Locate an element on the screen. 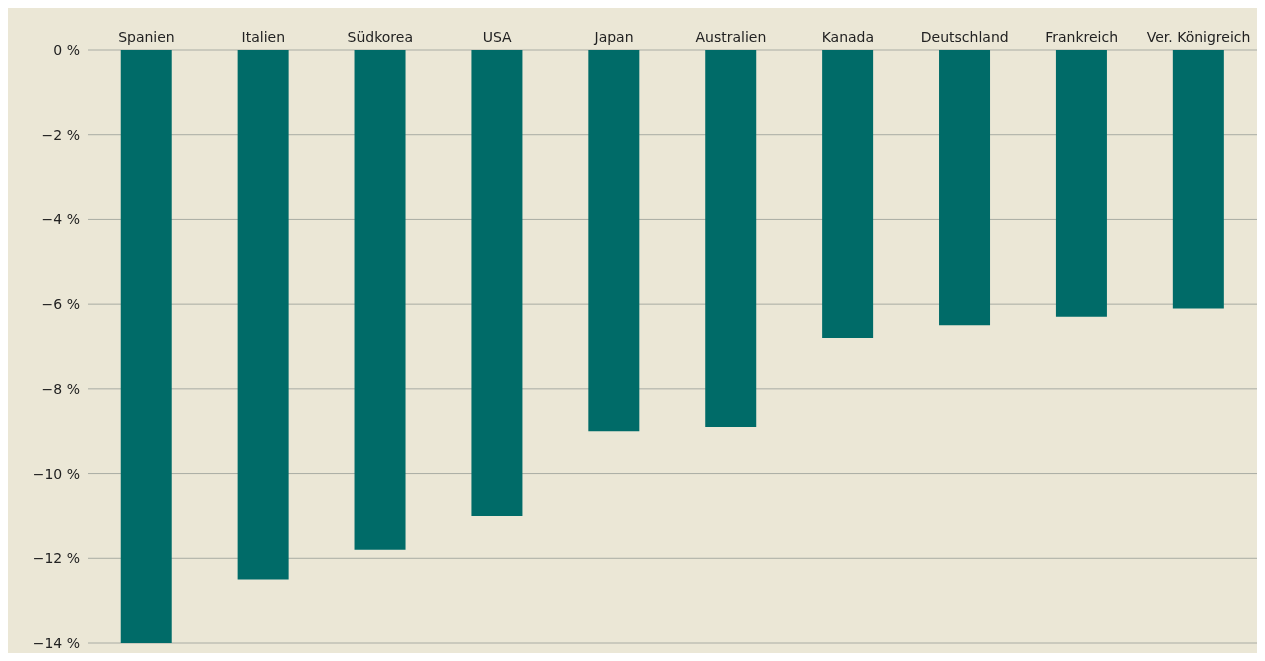  x-tick-label: Australien is located at coordinates (731, 37).